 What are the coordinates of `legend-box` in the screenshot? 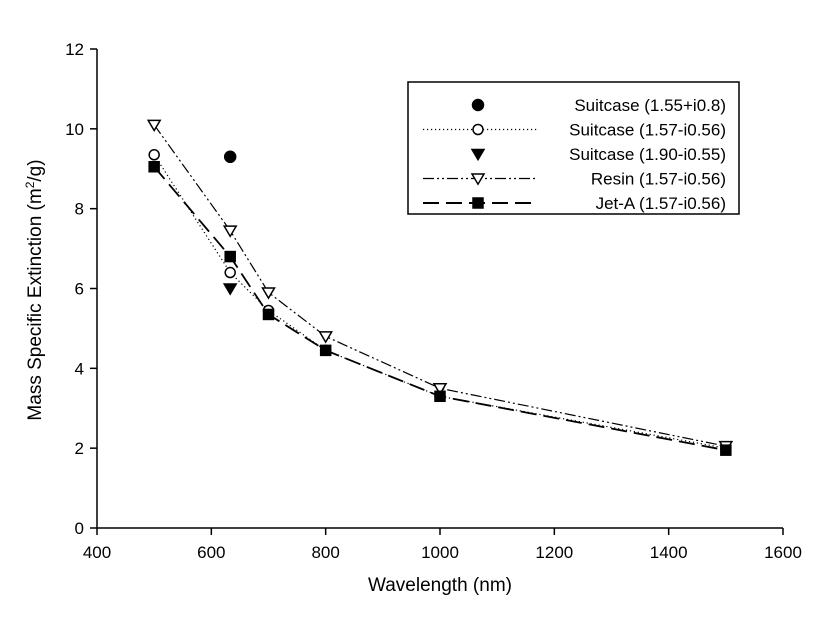 It's located at (573, 148).